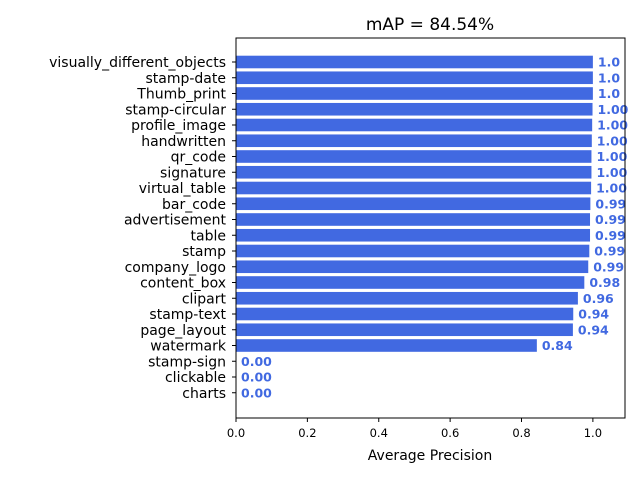 This screenshot has height=480, width=640. Describe the element at coordinates (137, 63) in the screenshot. I see `category-label: visually_different_objects` at that location.